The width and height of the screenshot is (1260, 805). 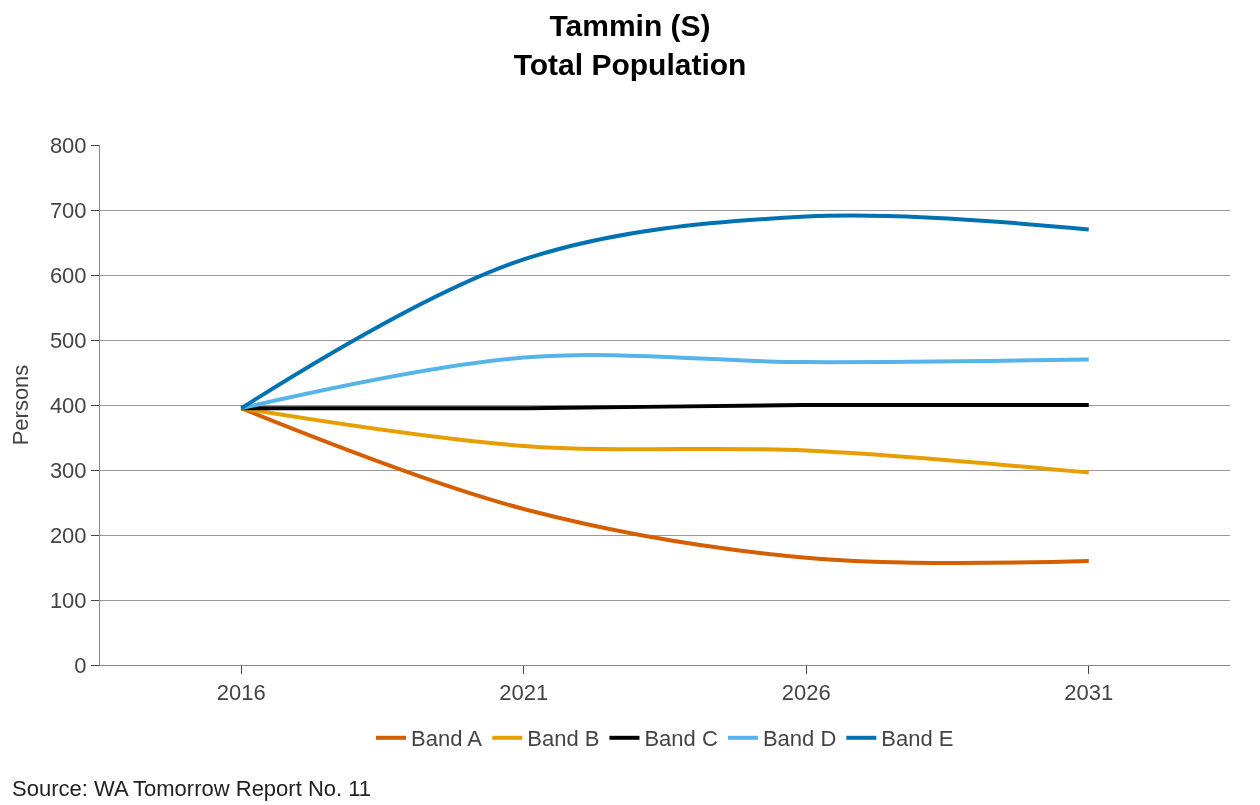 What do you see at coordinates (68, 600) in the screenshot?
I see `y-tick-label: 100` at bounding box center [68, 600].